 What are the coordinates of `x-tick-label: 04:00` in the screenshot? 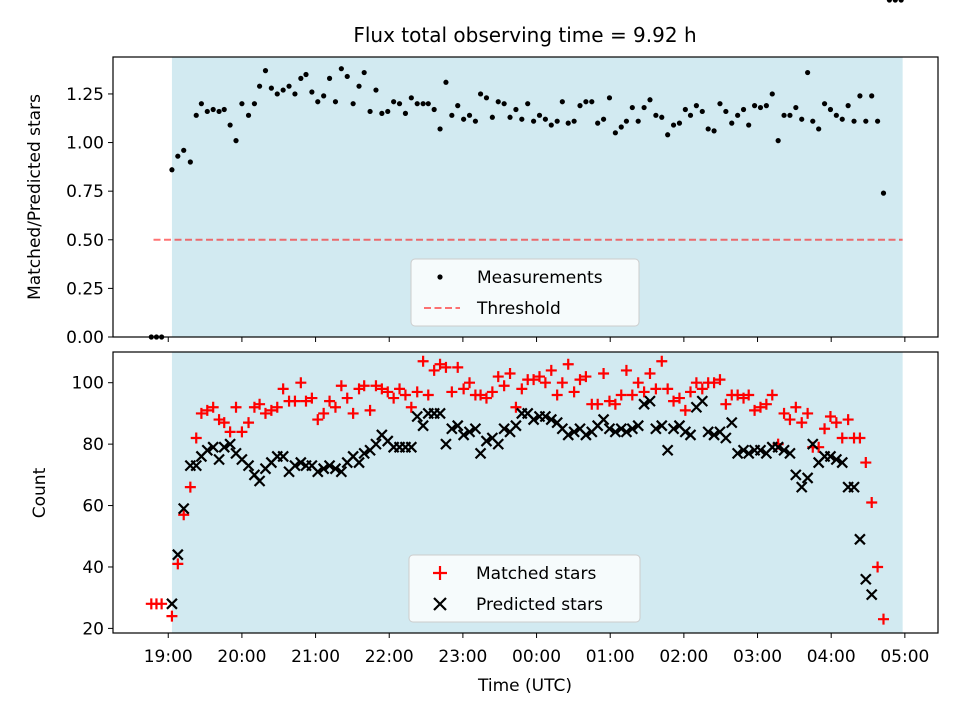 It's located at (831, 657).